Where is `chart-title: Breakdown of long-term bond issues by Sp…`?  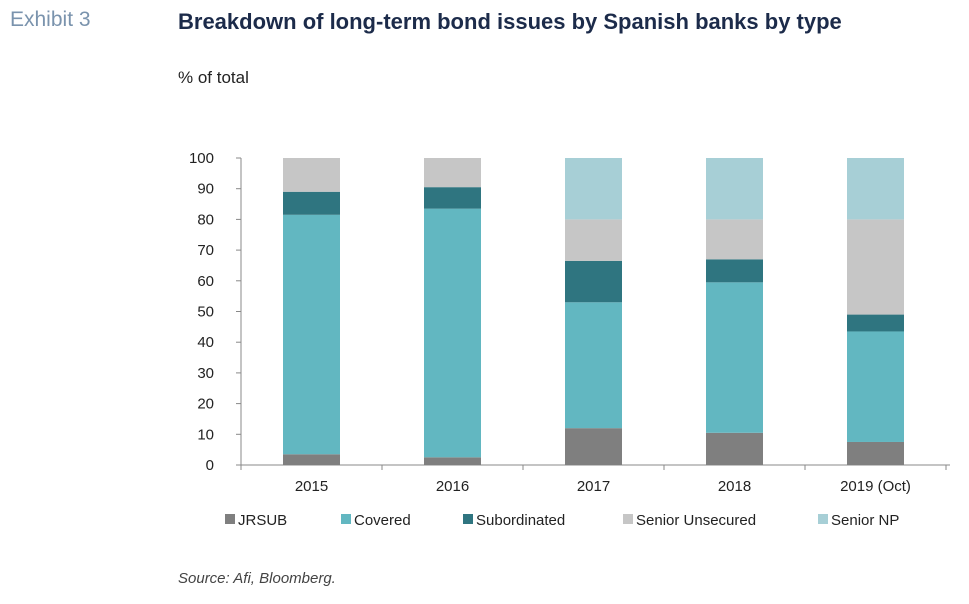 chart-title: Breakdown of long-term bond issues by Sp… is located at coordinates (510, 21).